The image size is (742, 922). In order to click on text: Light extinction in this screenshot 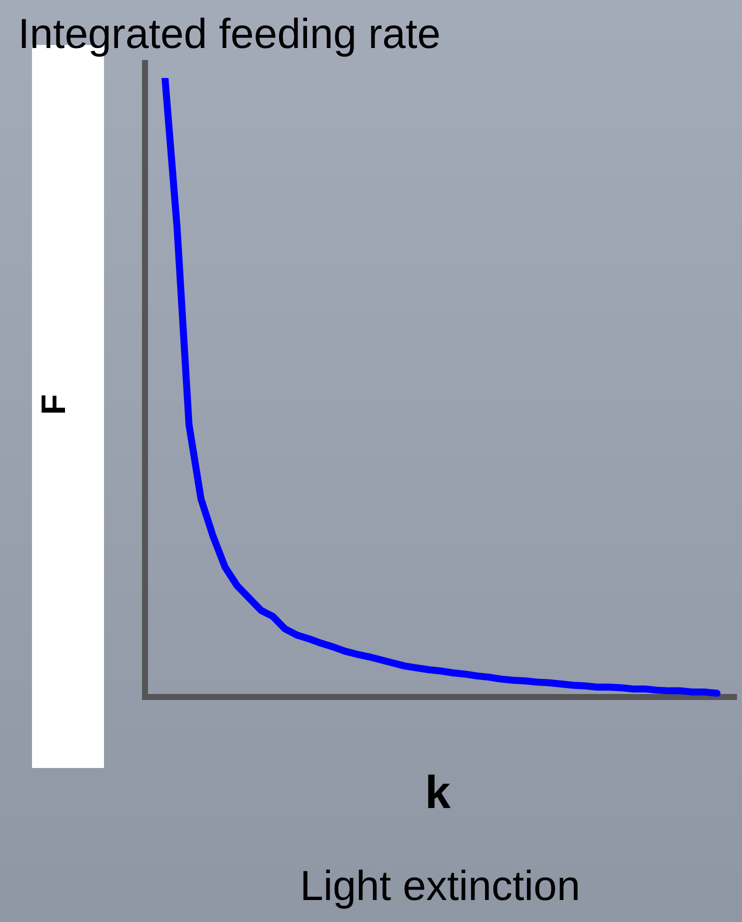, I will do `click(440, 886)`.